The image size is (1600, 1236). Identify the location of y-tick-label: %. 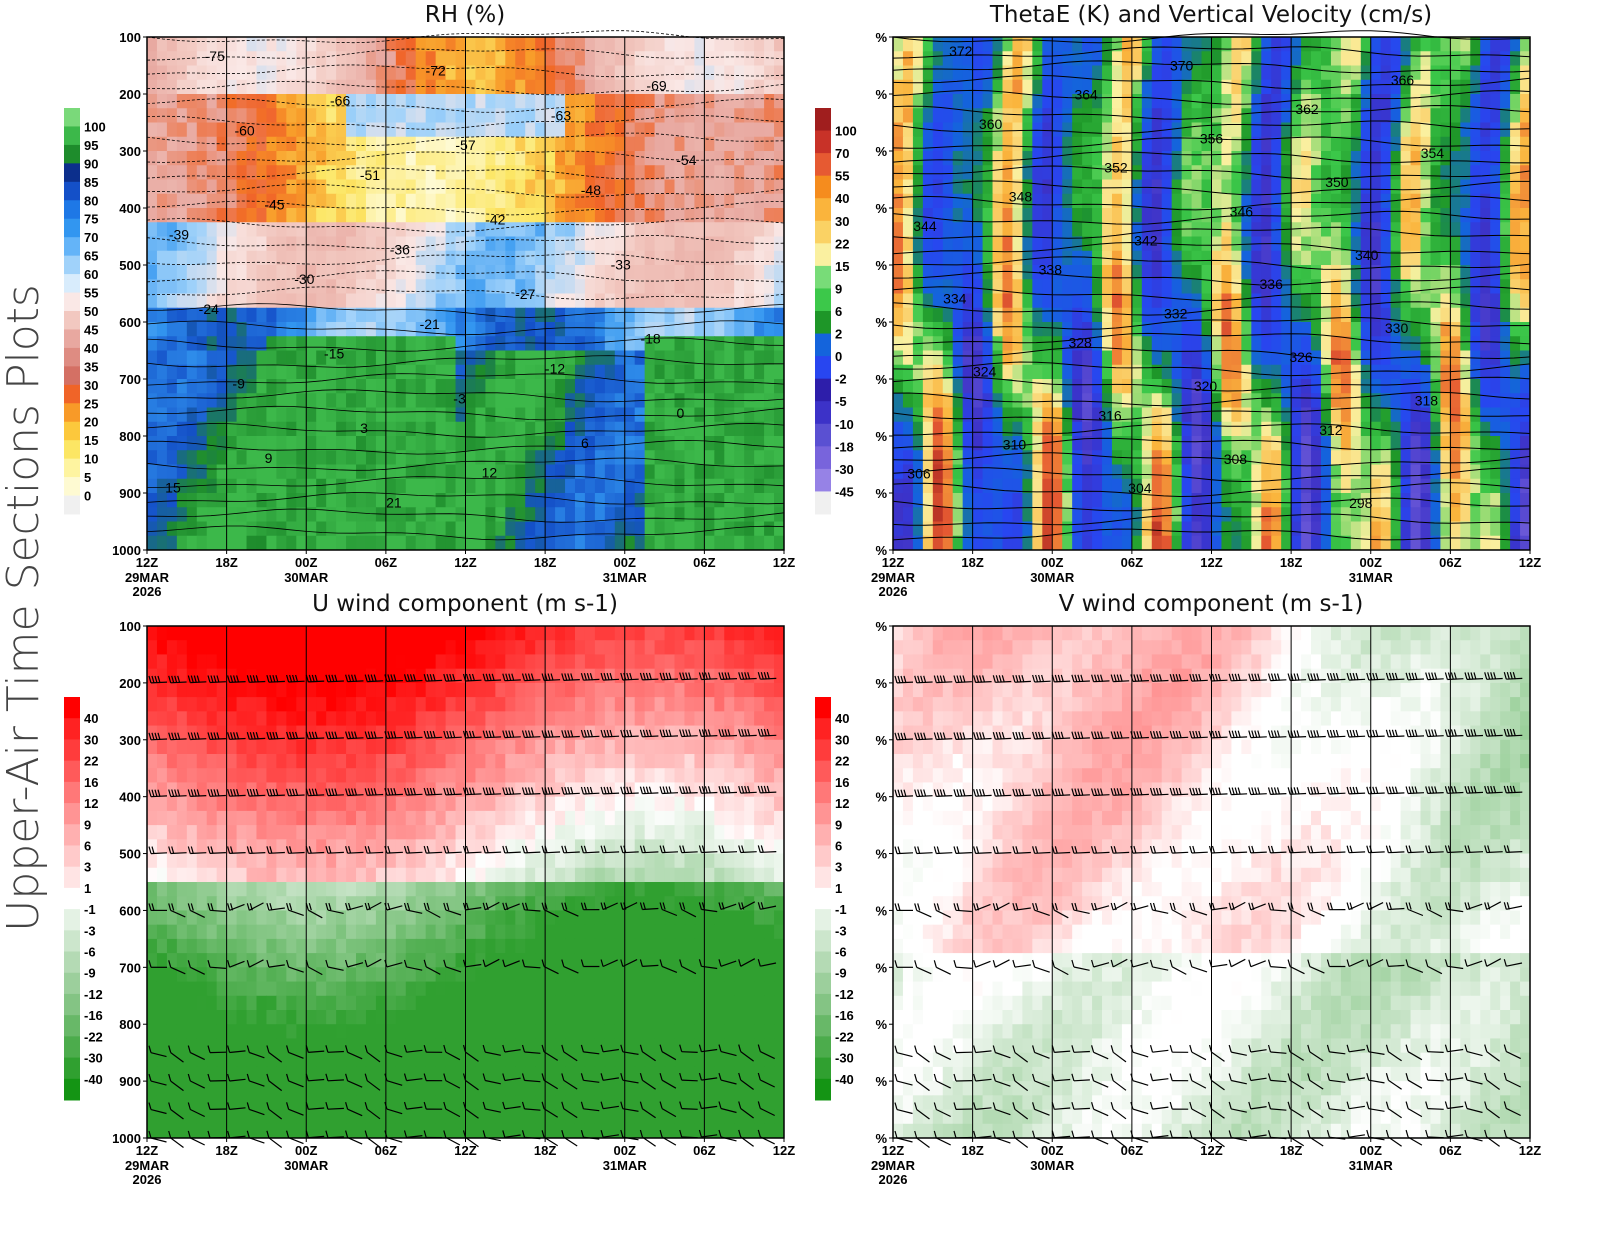
(881, 151).